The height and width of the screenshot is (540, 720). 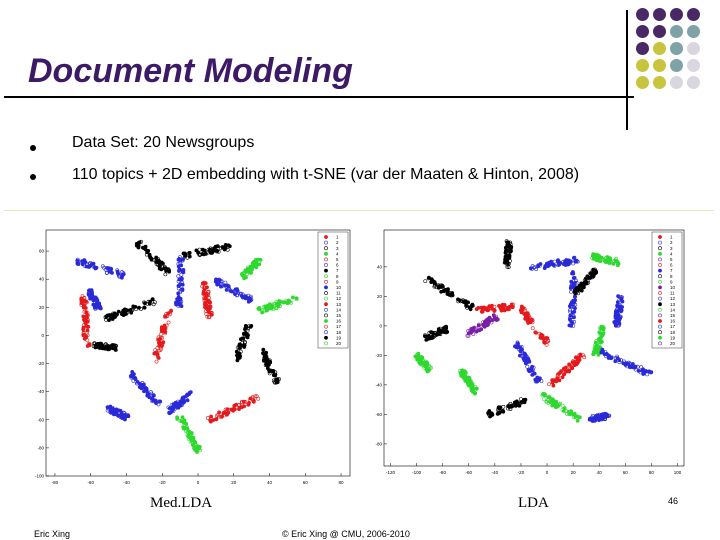 I want to click on y-tick-label: -100, so click(x=40, y=476).